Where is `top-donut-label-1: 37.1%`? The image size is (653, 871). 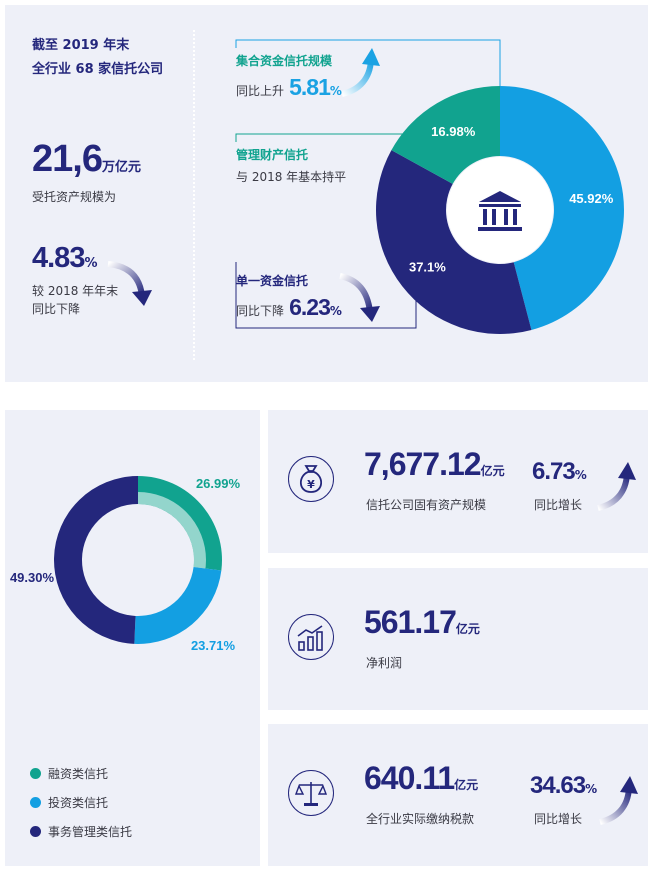
top-donut-label-1: 37.1% is located at coordinates (427, 267).